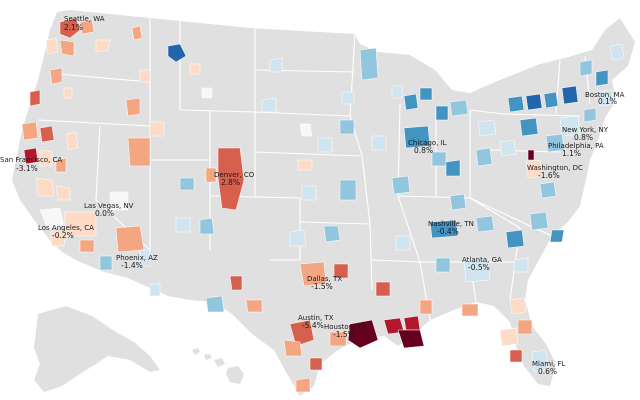 This screenshot has width=640, height=400. What do you see at coordinates (585, 130) in the screenshot?
I see `label-newyork-name: New York, NY` at bounding box center [585, 130].